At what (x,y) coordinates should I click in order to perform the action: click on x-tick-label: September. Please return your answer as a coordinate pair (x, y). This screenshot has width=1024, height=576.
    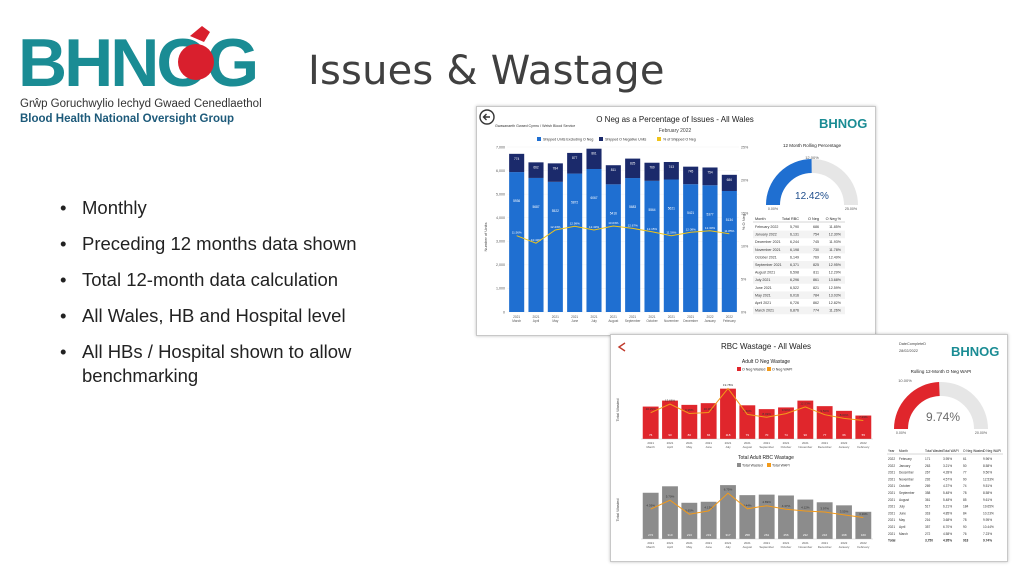
    Looking at the image, I should click on (766, 547).